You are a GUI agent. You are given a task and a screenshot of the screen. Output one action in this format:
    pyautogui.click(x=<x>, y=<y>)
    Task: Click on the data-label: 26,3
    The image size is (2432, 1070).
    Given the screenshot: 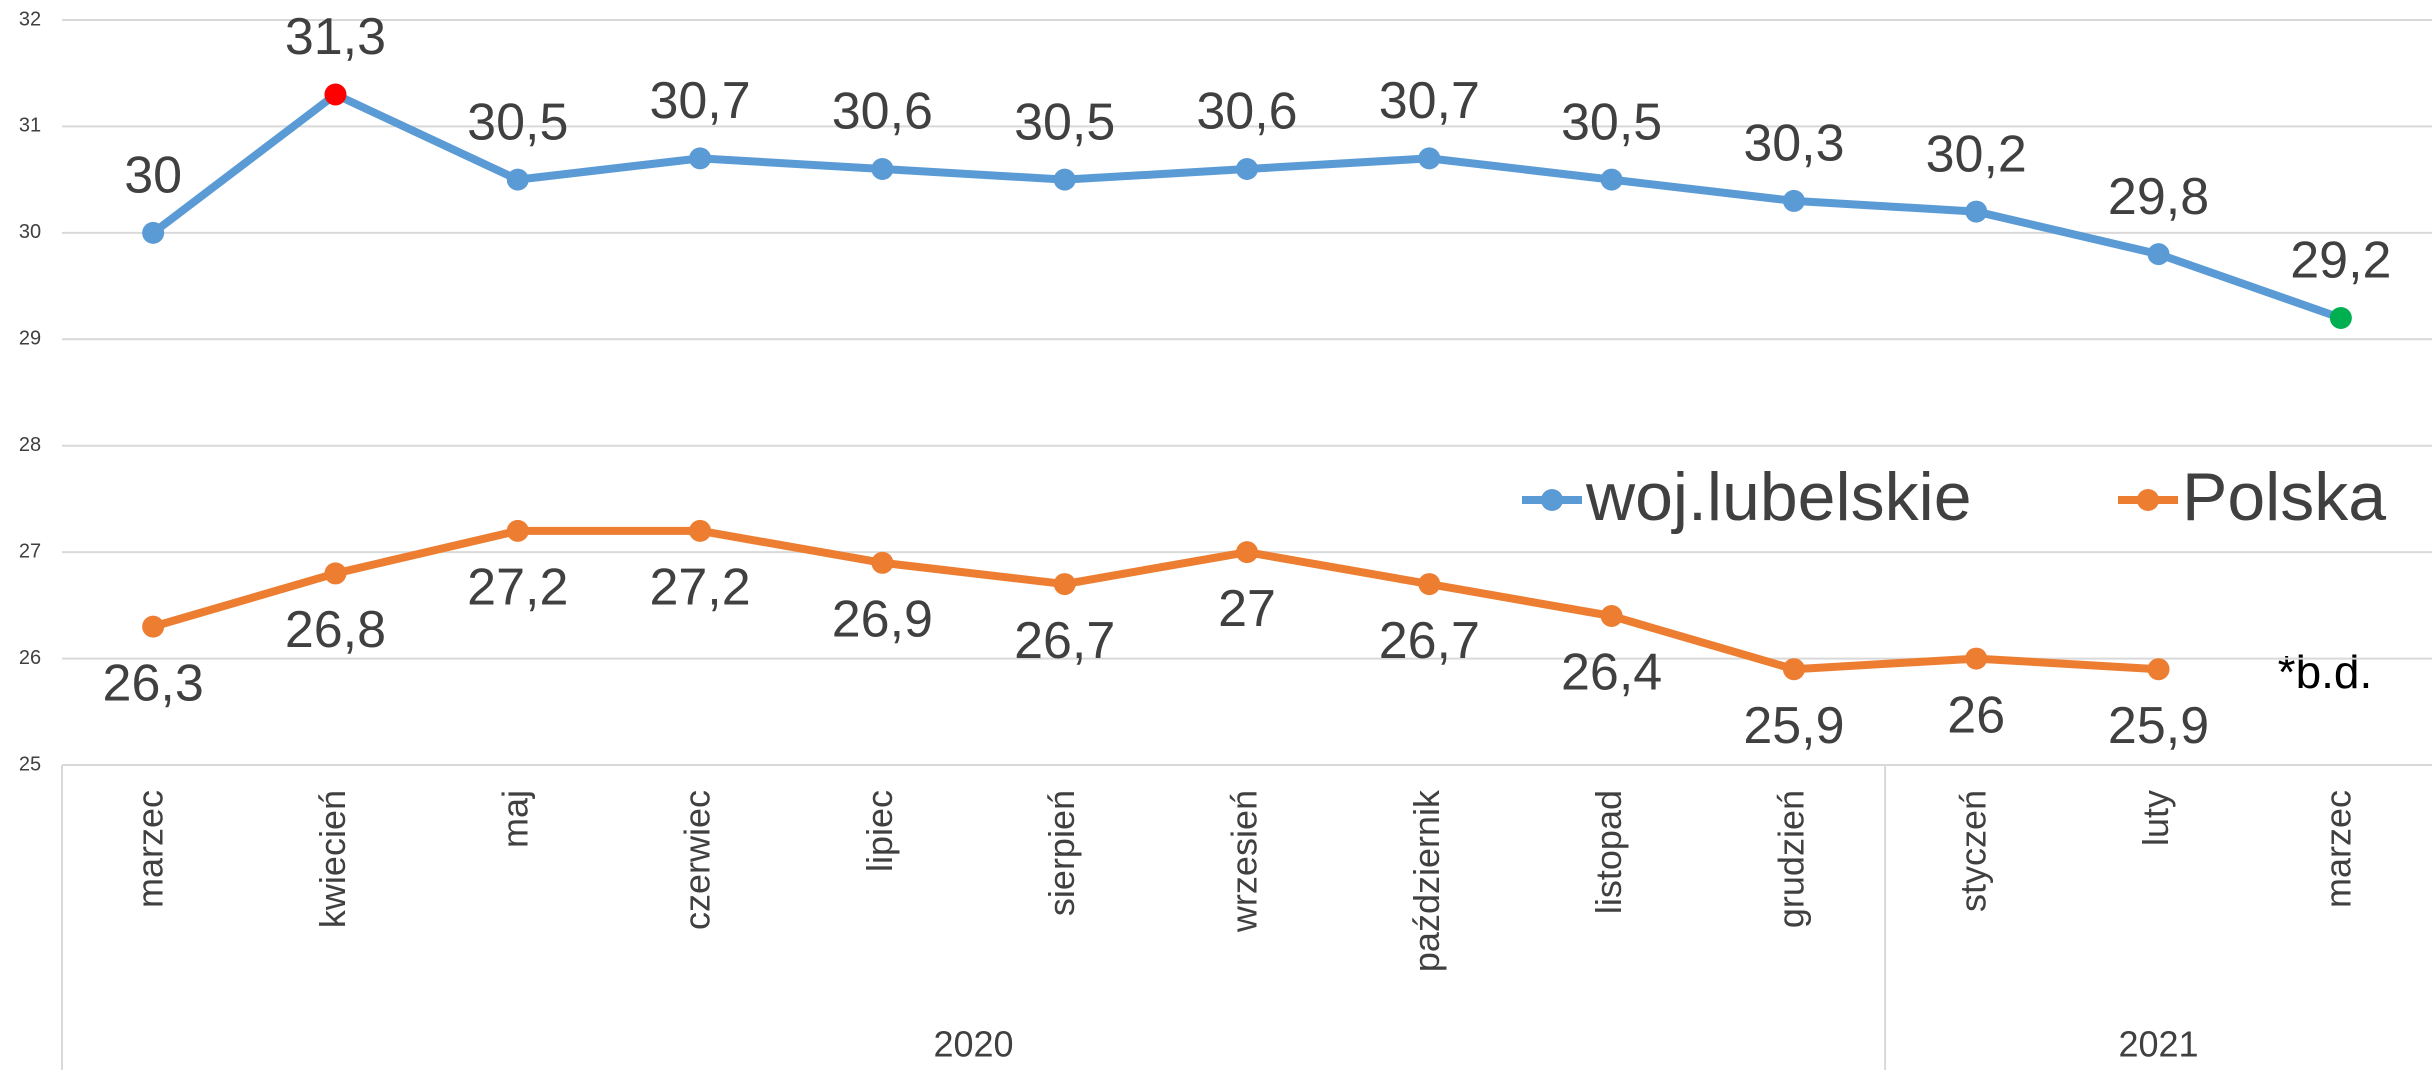 What is the action you would take?
    pyautogui.click(x=153, y=683)
    